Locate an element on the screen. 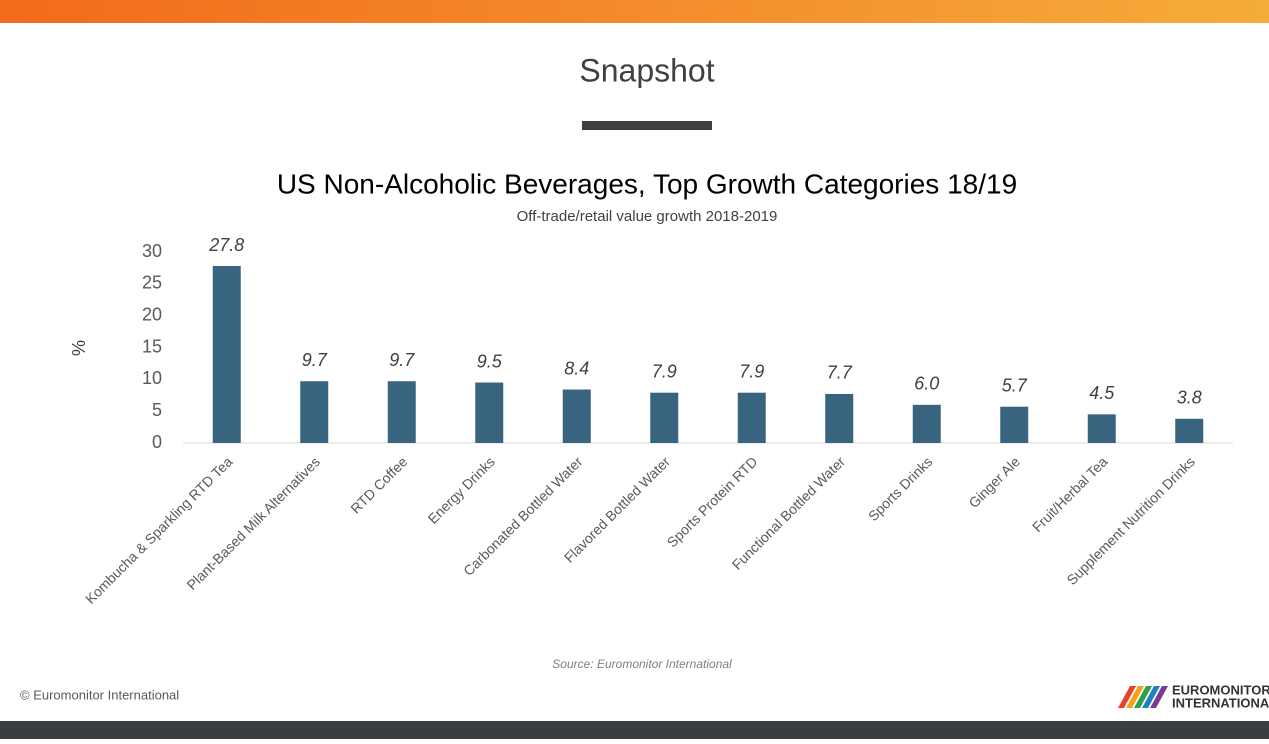 The height and width of the screenshot is (744, 1269). y-tick-label: 25 is located at coordinates (152, 283).